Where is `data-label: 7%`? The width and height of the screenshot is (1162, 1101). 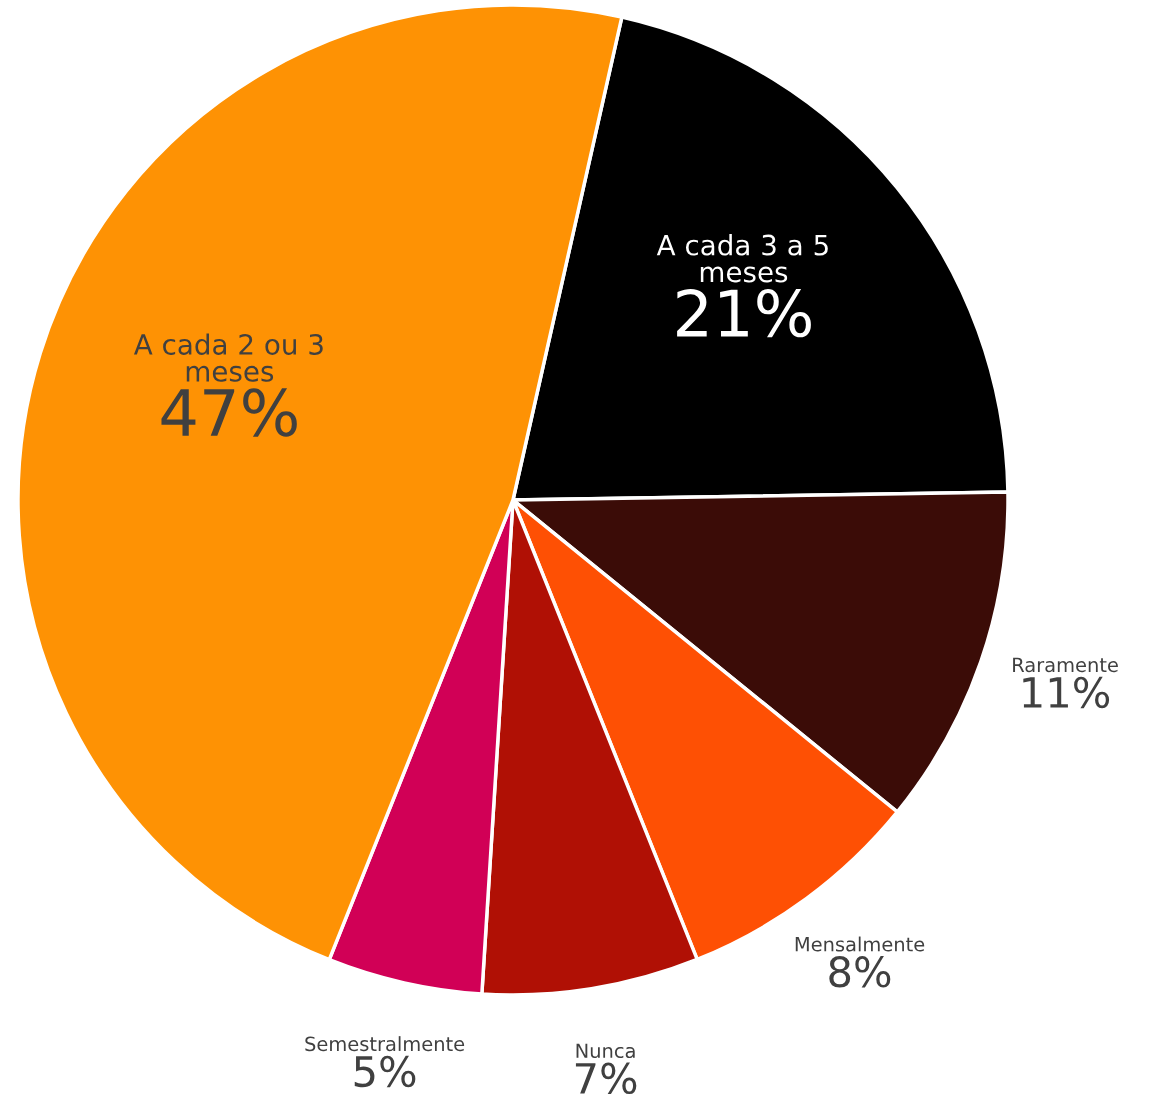
data-label: 7% is located at coordinates (606, 1078).